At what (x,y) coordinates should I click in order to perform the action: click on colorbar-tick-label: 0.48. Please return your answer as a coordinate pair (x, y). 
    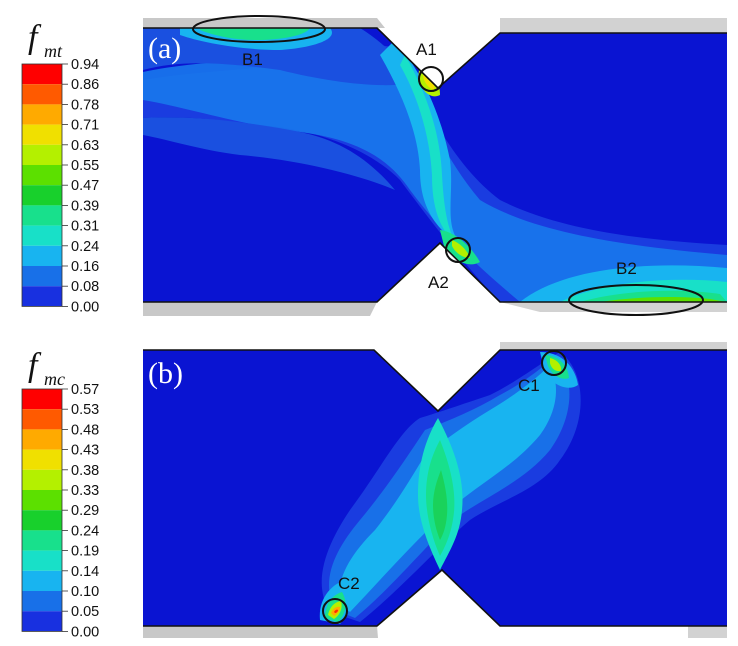
    Looking at the image, I should click on (85, 430).